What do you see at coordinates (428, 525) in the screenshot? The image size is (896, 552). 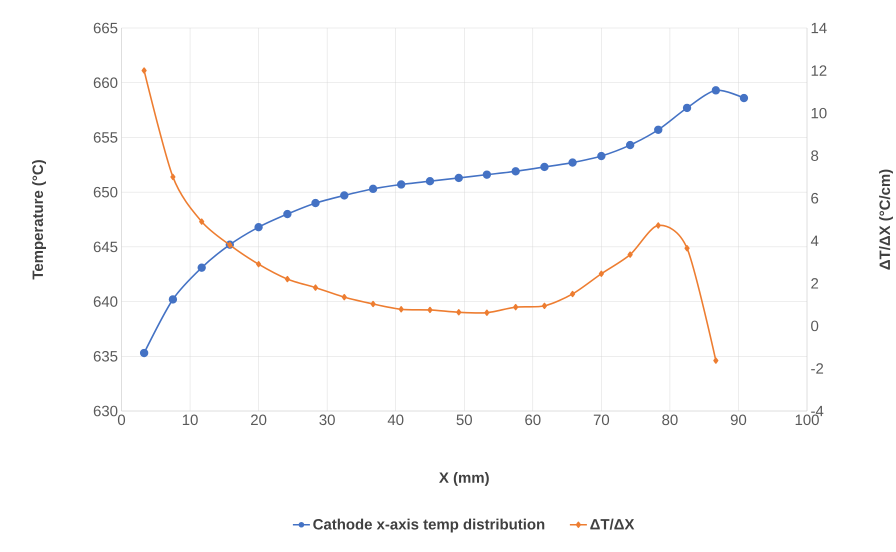 I see `legend-label: Cathode x-axis temp distribution` at bounding box center [428, 525].